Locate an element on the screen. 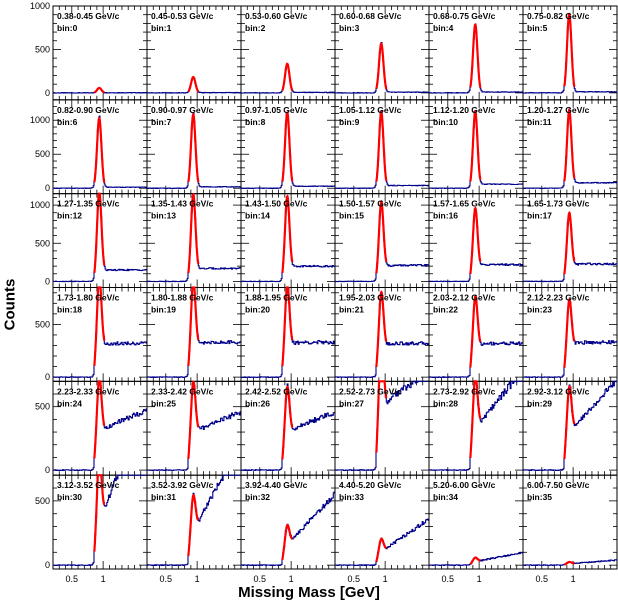 This screenshot has width=618, height=608. panel-momentum-label: 0.97-1.05 GeV/c is located at coordinates (276, 110).